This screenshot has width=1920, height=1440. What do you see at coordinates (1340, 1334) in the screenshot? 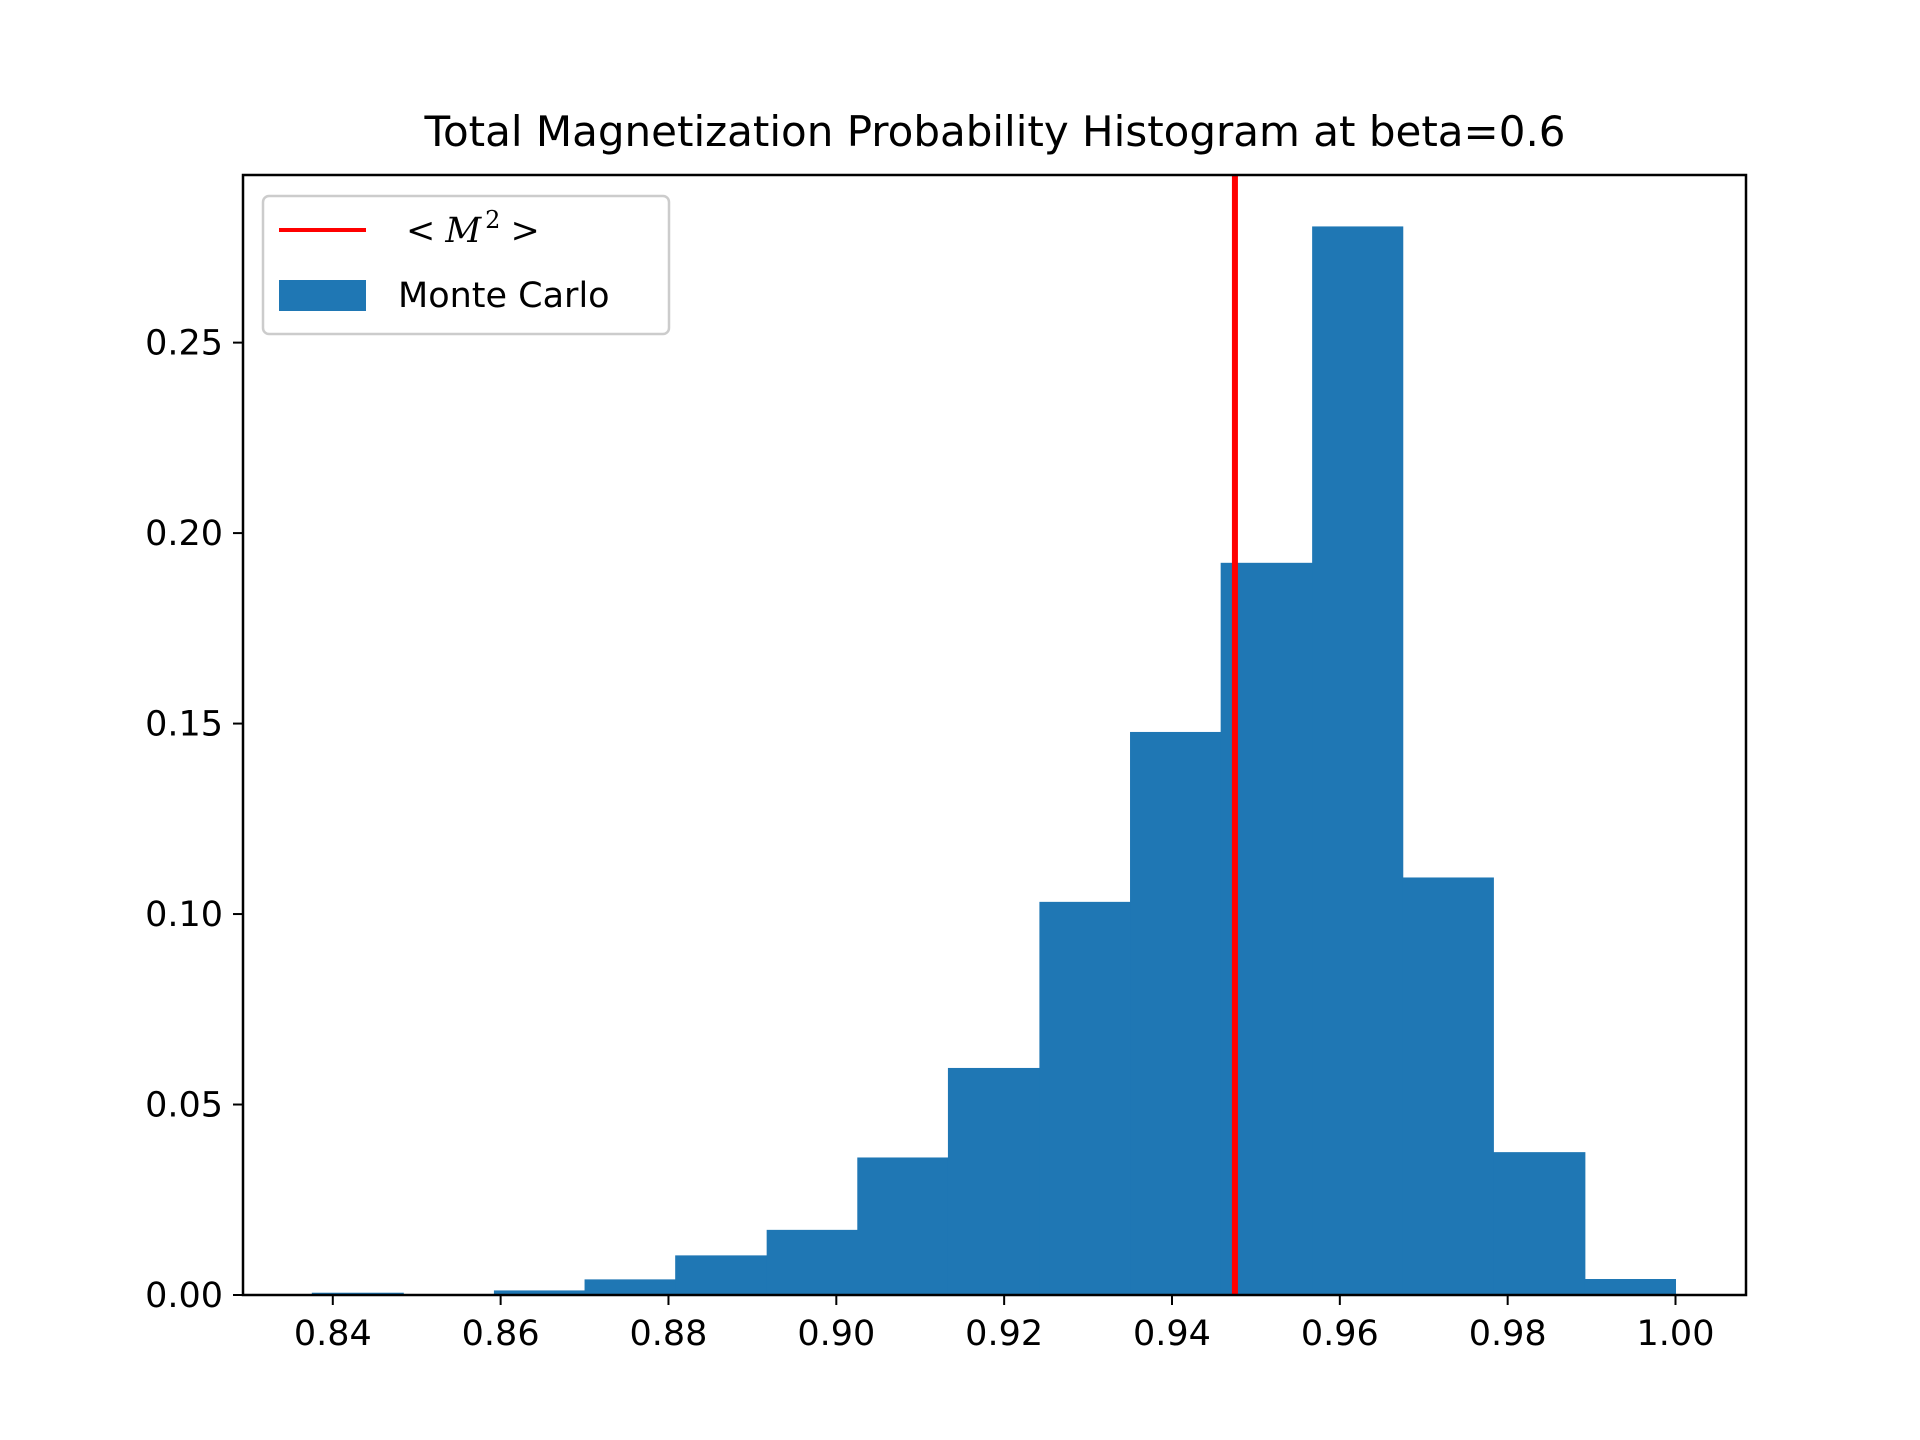
I see `x-tick-label: 0.96` at bounding box center [1340, 1334].